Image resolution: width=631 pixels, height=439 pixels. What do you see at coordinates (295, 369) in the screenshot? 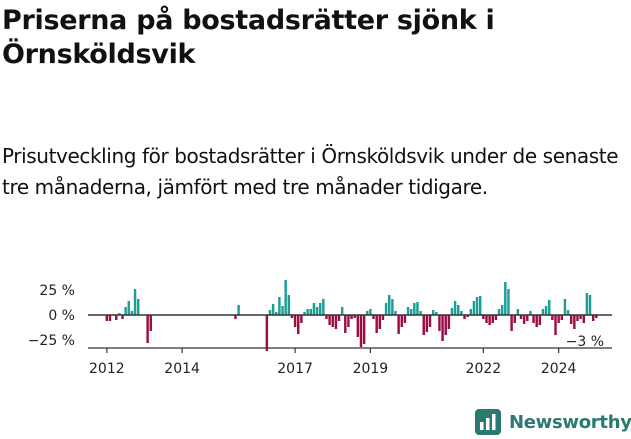
I see `x-tick-label: 2017` at bounding box center [295, 369].